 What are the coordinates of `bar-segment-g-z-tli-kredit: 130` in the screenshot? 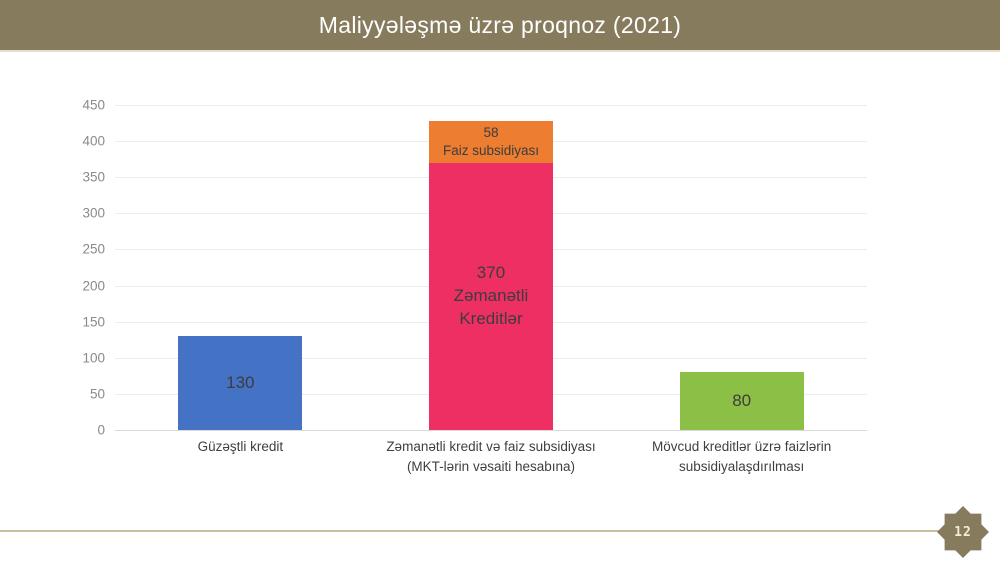 It's located at (240, 383).